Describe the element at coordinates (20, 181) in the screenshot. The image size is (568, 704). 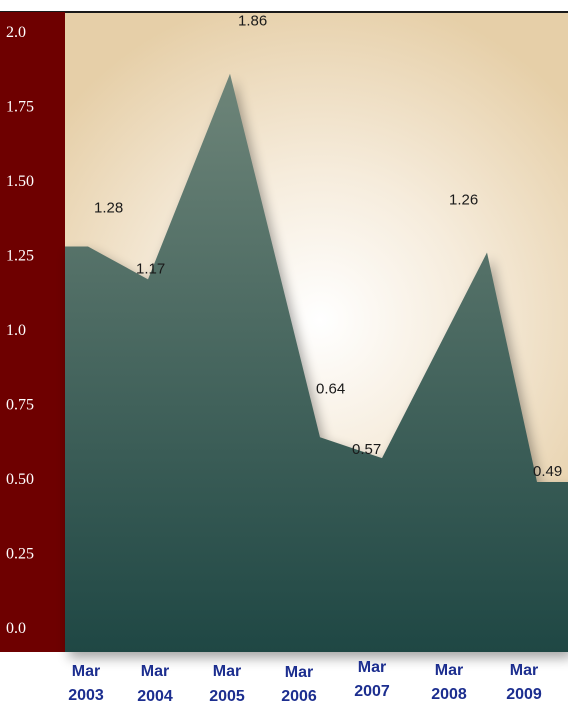
I see `y-tick-label: 1.50` at that location.